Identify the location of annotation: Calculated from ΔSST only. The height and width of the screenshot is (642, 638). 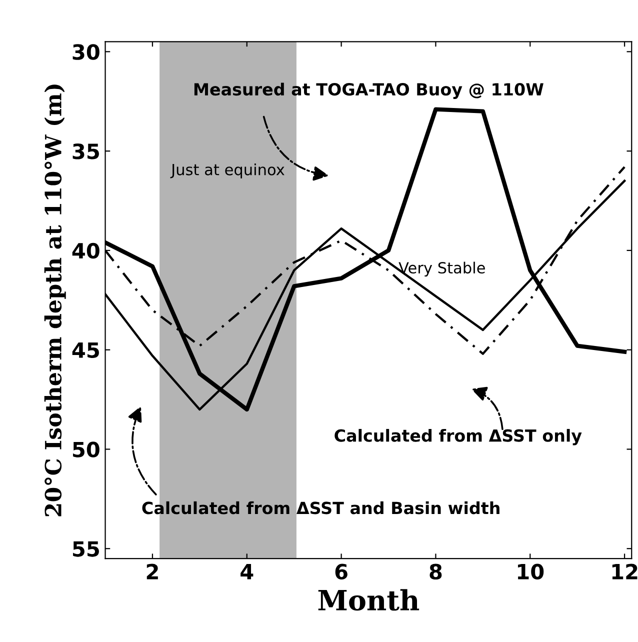
(458, 437).